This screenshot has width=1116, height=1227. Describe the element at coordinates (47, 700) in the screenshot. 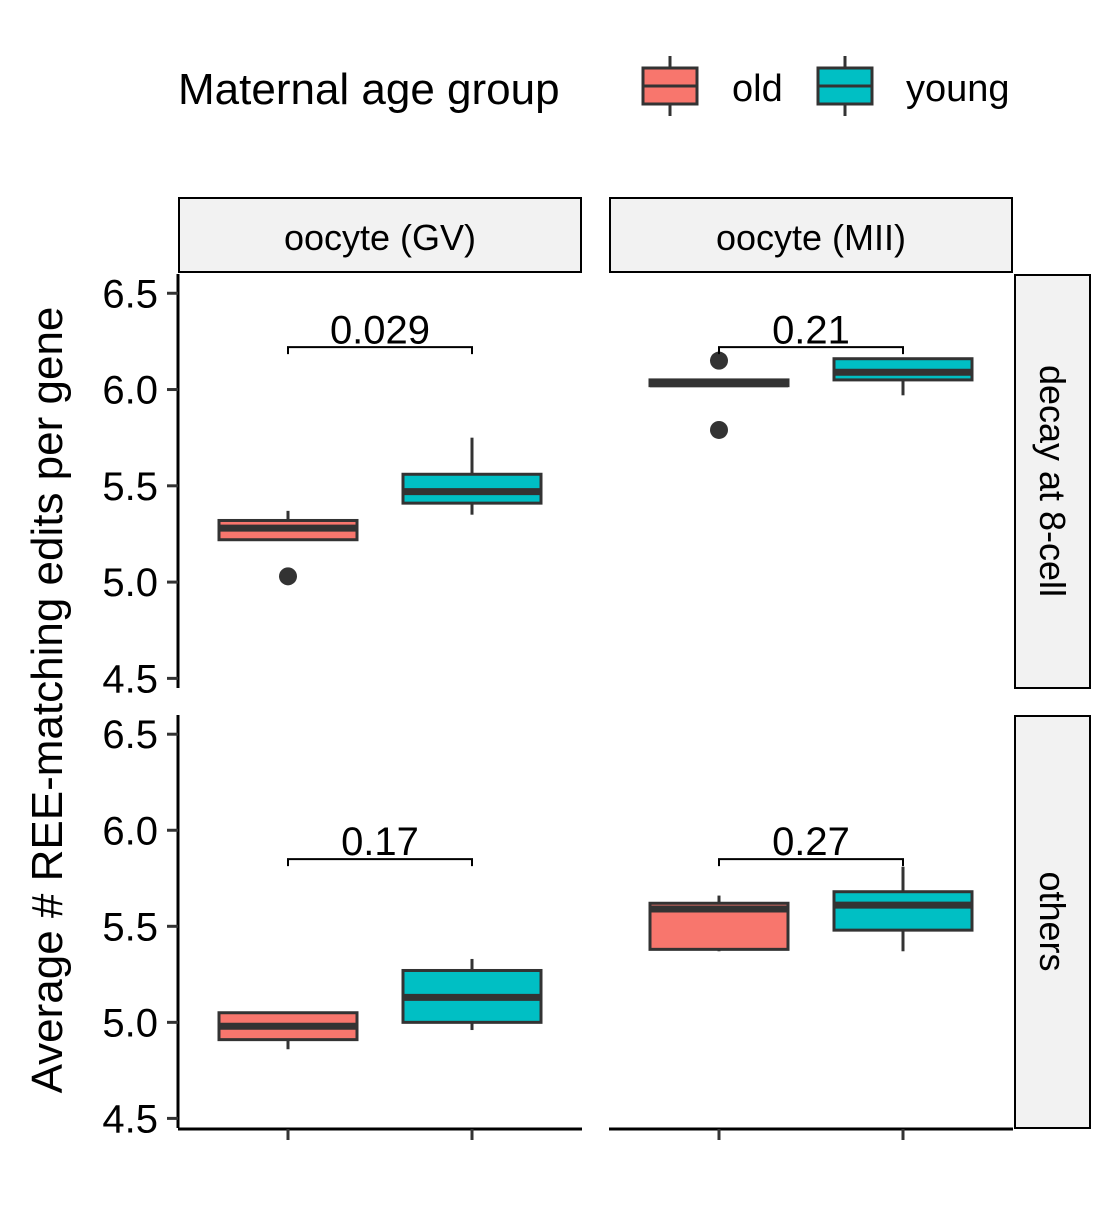

I see `y-axis-title: Average # REE-matching edits per gene` at that location.